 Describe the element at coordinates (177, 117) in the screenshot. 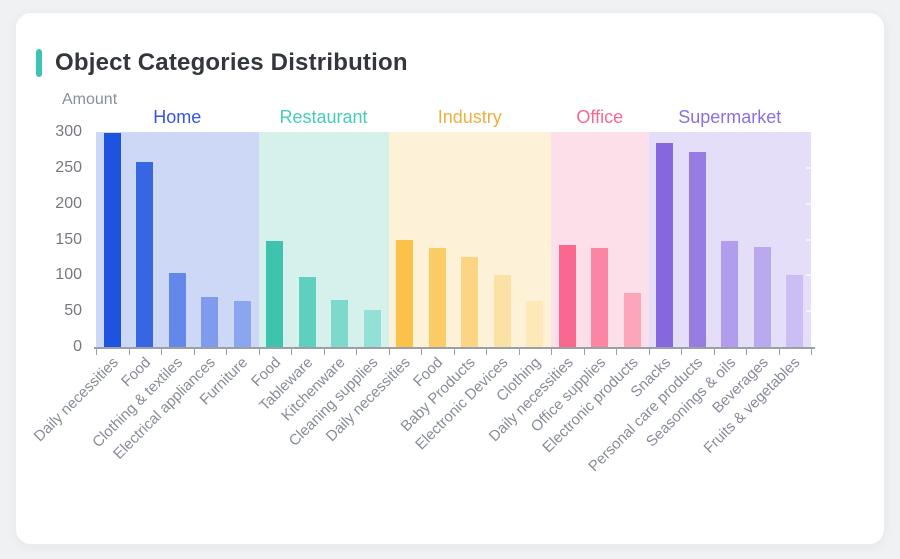

I see `category-header-home: Home` at that location.